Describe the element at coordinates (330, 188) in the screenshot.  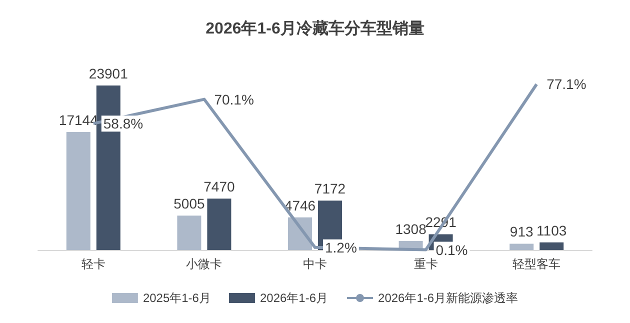
I see `data-label: 7172` at that location.